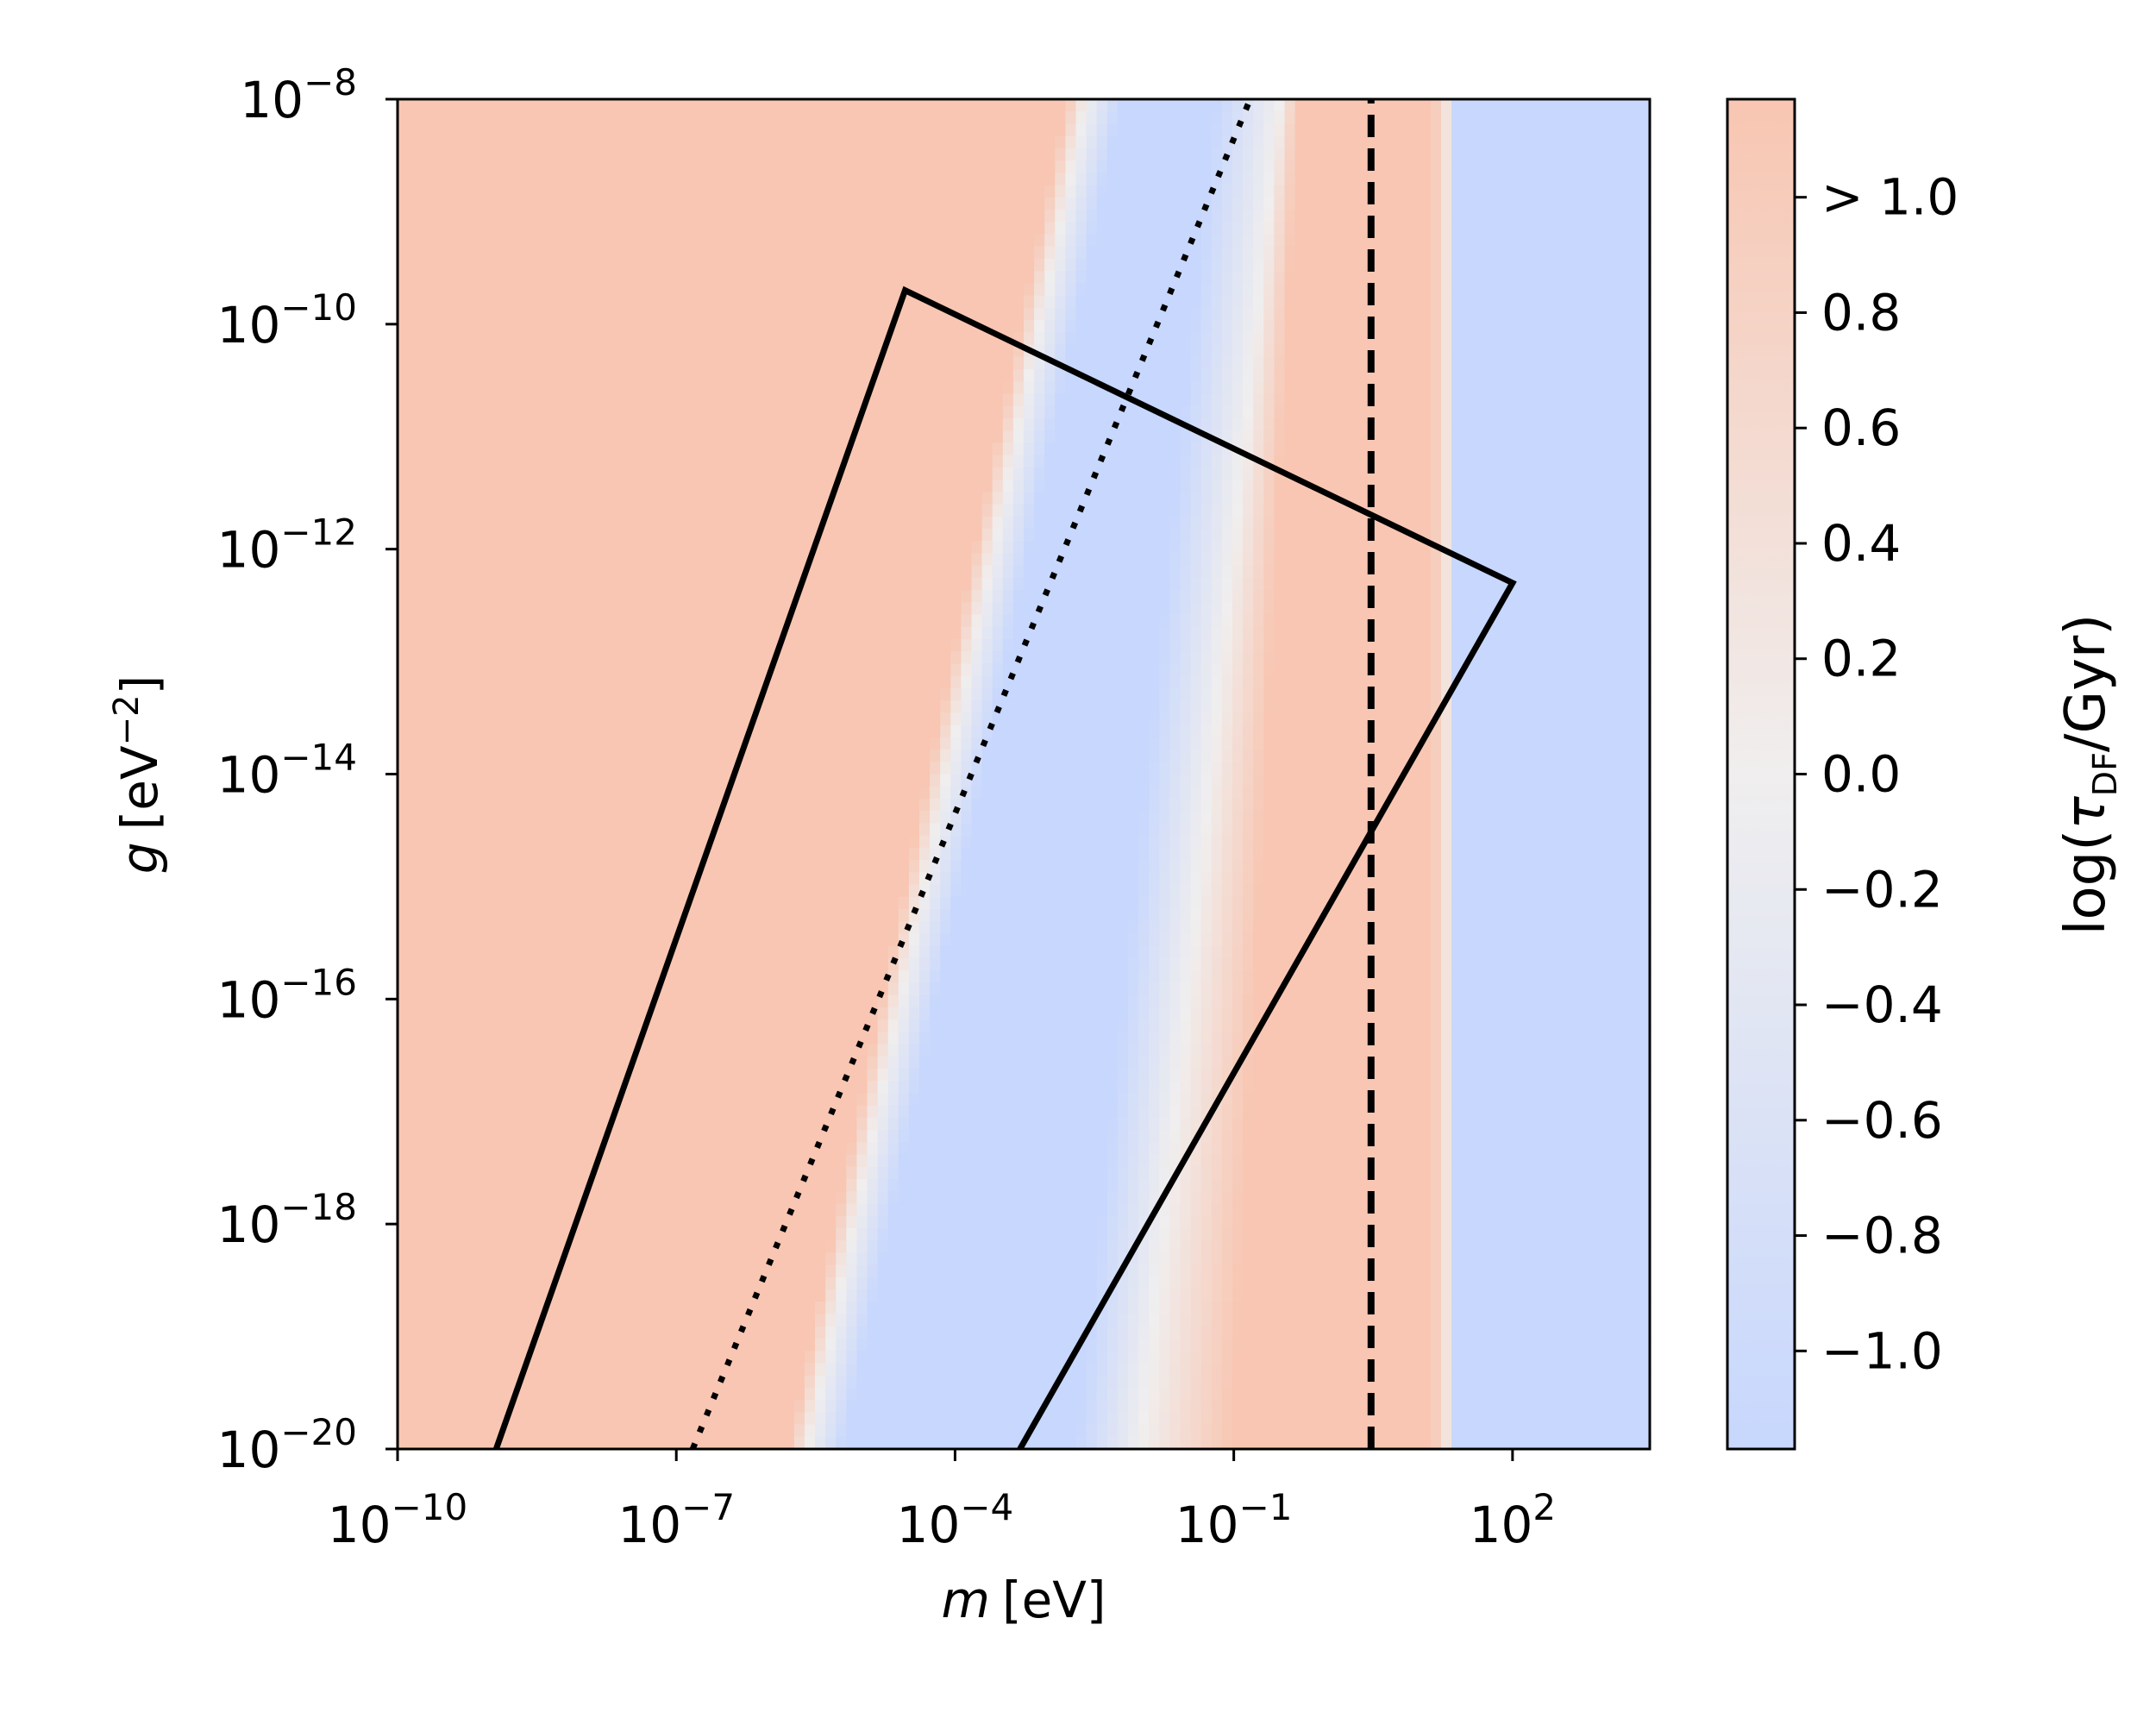 This screenshot has width=2156, height=1725. I want to click on y-axis-label: g[eV−2], so click(138, 774).